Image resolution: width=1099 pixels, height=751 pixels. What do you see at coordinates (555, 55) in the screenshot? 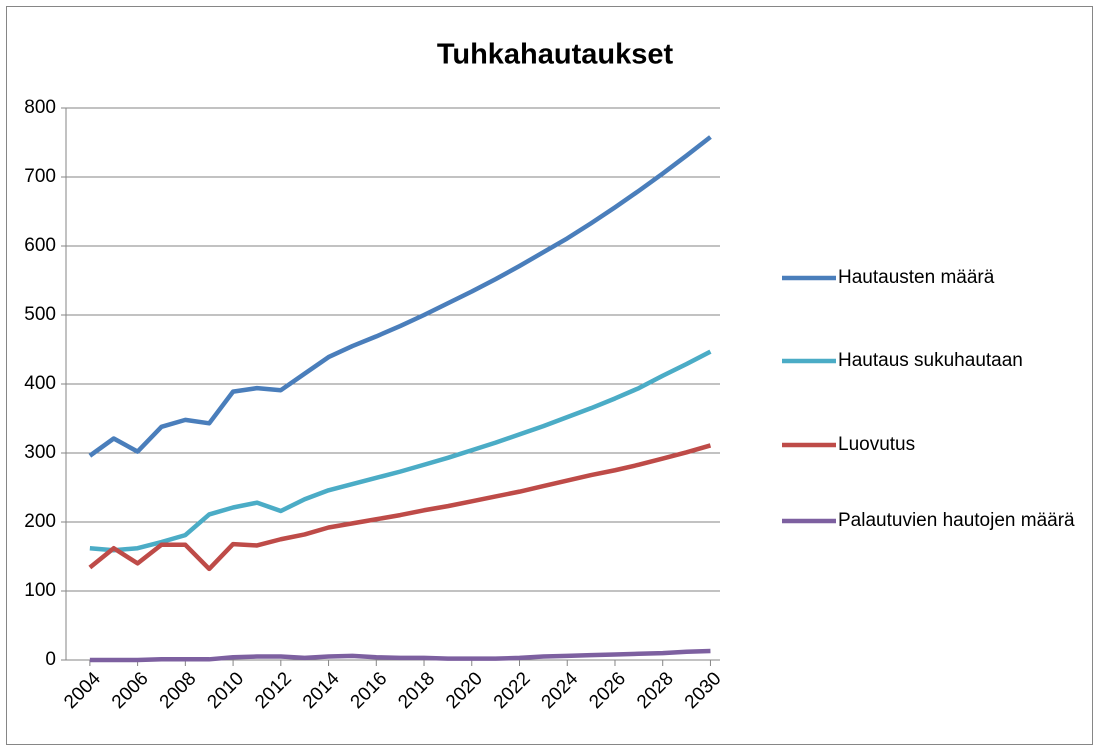
I see `chart-title: Tuhkahautaukset` at bounding box center [555, 55].